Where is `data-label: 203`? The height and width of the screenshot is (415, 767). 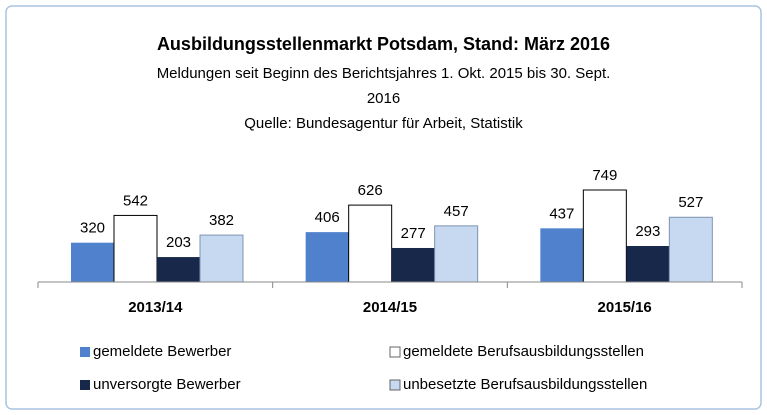
data-label: 203 is located at coordinates (178, 242).